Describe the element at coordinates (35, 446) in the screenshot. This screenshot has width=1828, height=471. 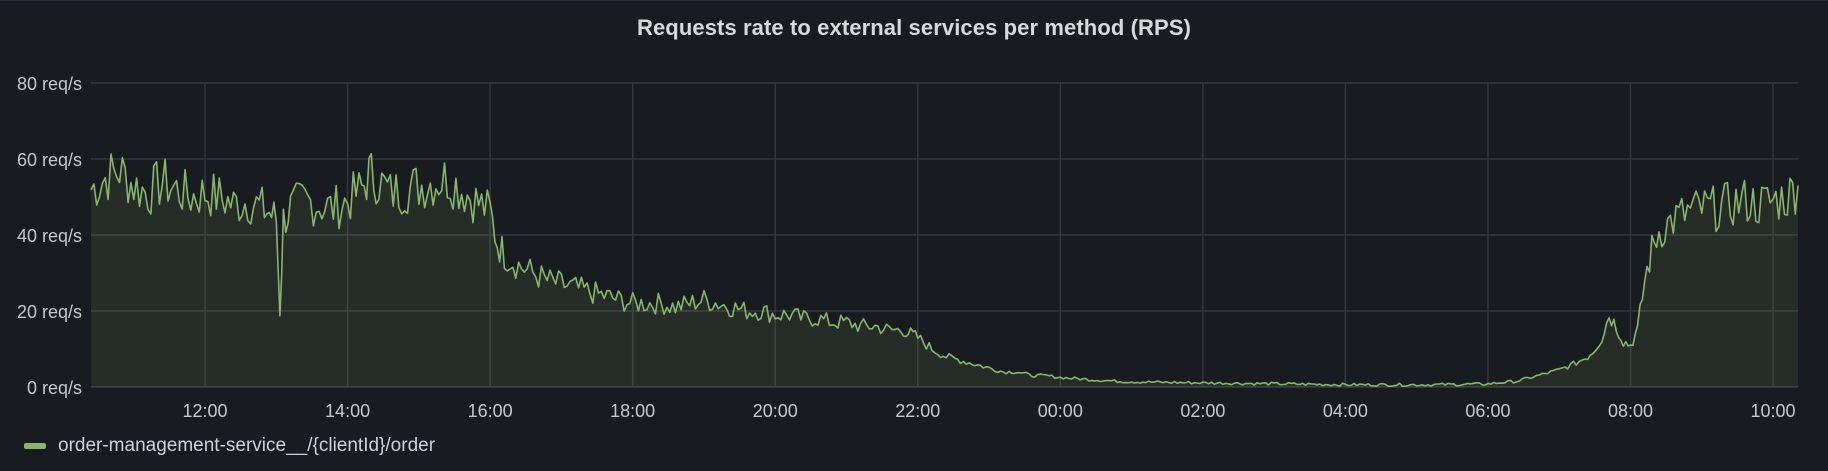
I see `legend-swatch` at that location.